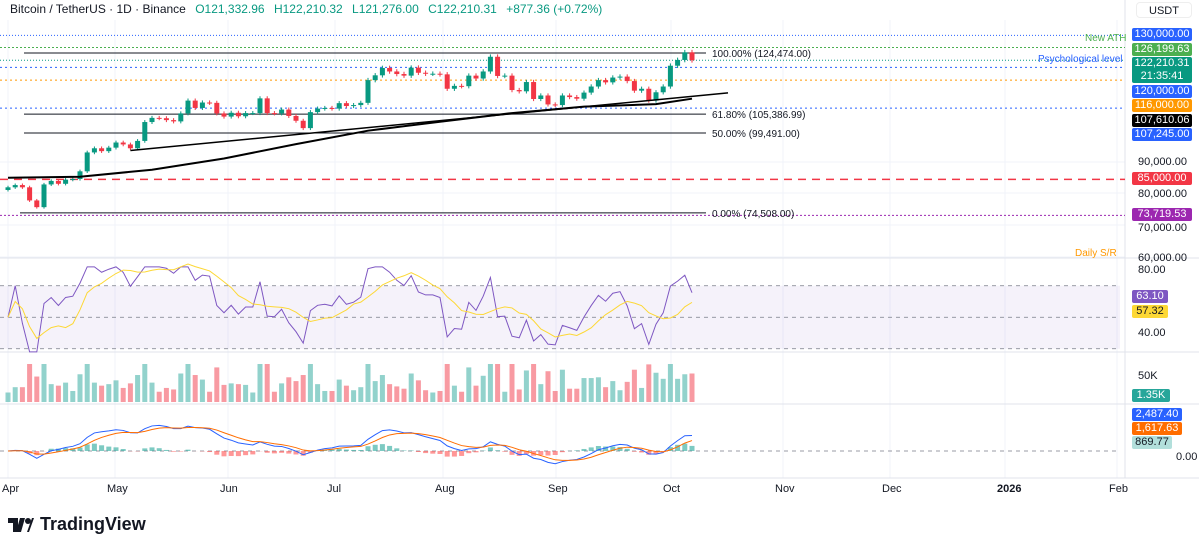  What do you see at coordinates (1162, 228) in the screenshot?
I see `price-axis-tick: 70,000.00` at bounding box center [1162, 228].